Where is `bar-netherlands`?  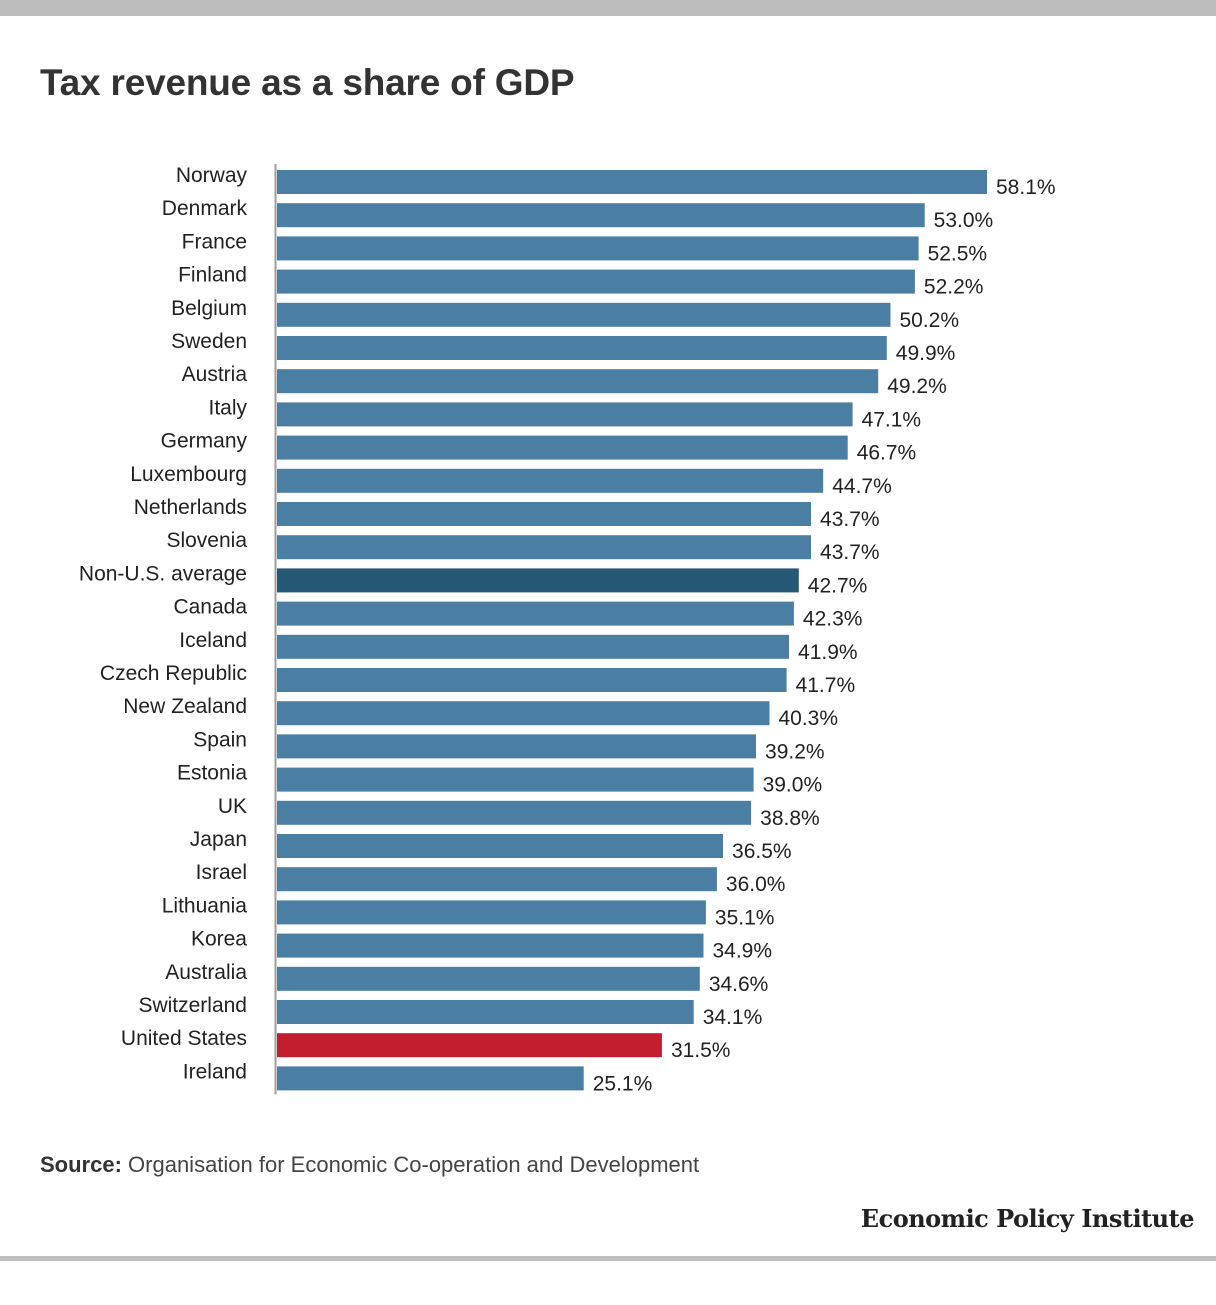
bar-netherlands is located at coordinates (544, 514).